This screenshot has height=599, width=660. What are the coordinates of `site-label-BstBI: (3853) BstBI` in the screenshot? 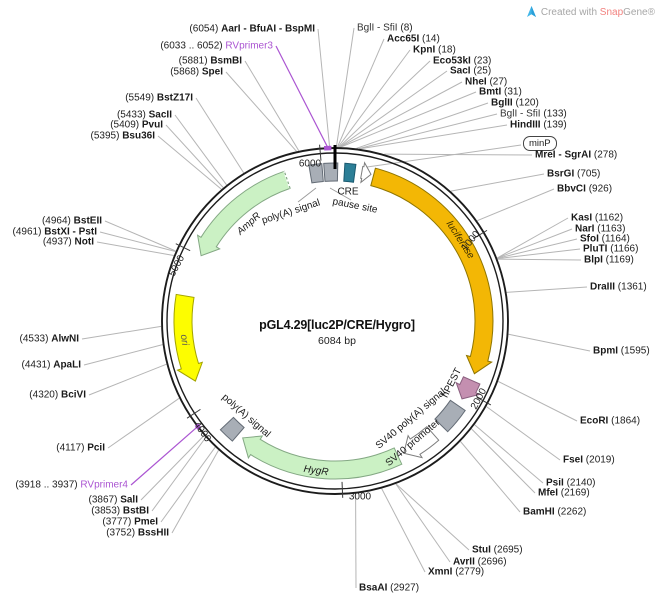 It's located at (120, 511).